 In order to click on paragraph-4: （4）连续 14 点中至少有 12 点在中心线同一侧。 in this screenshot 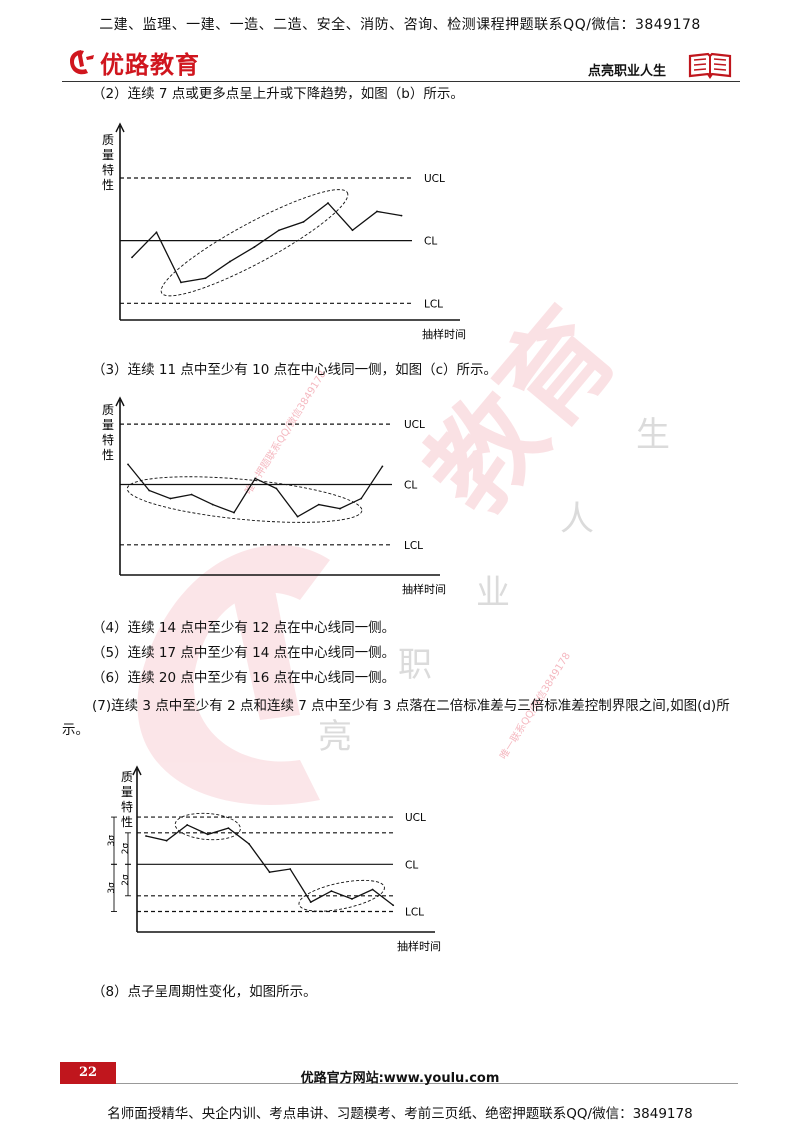, I will do `click(244, 628)`.